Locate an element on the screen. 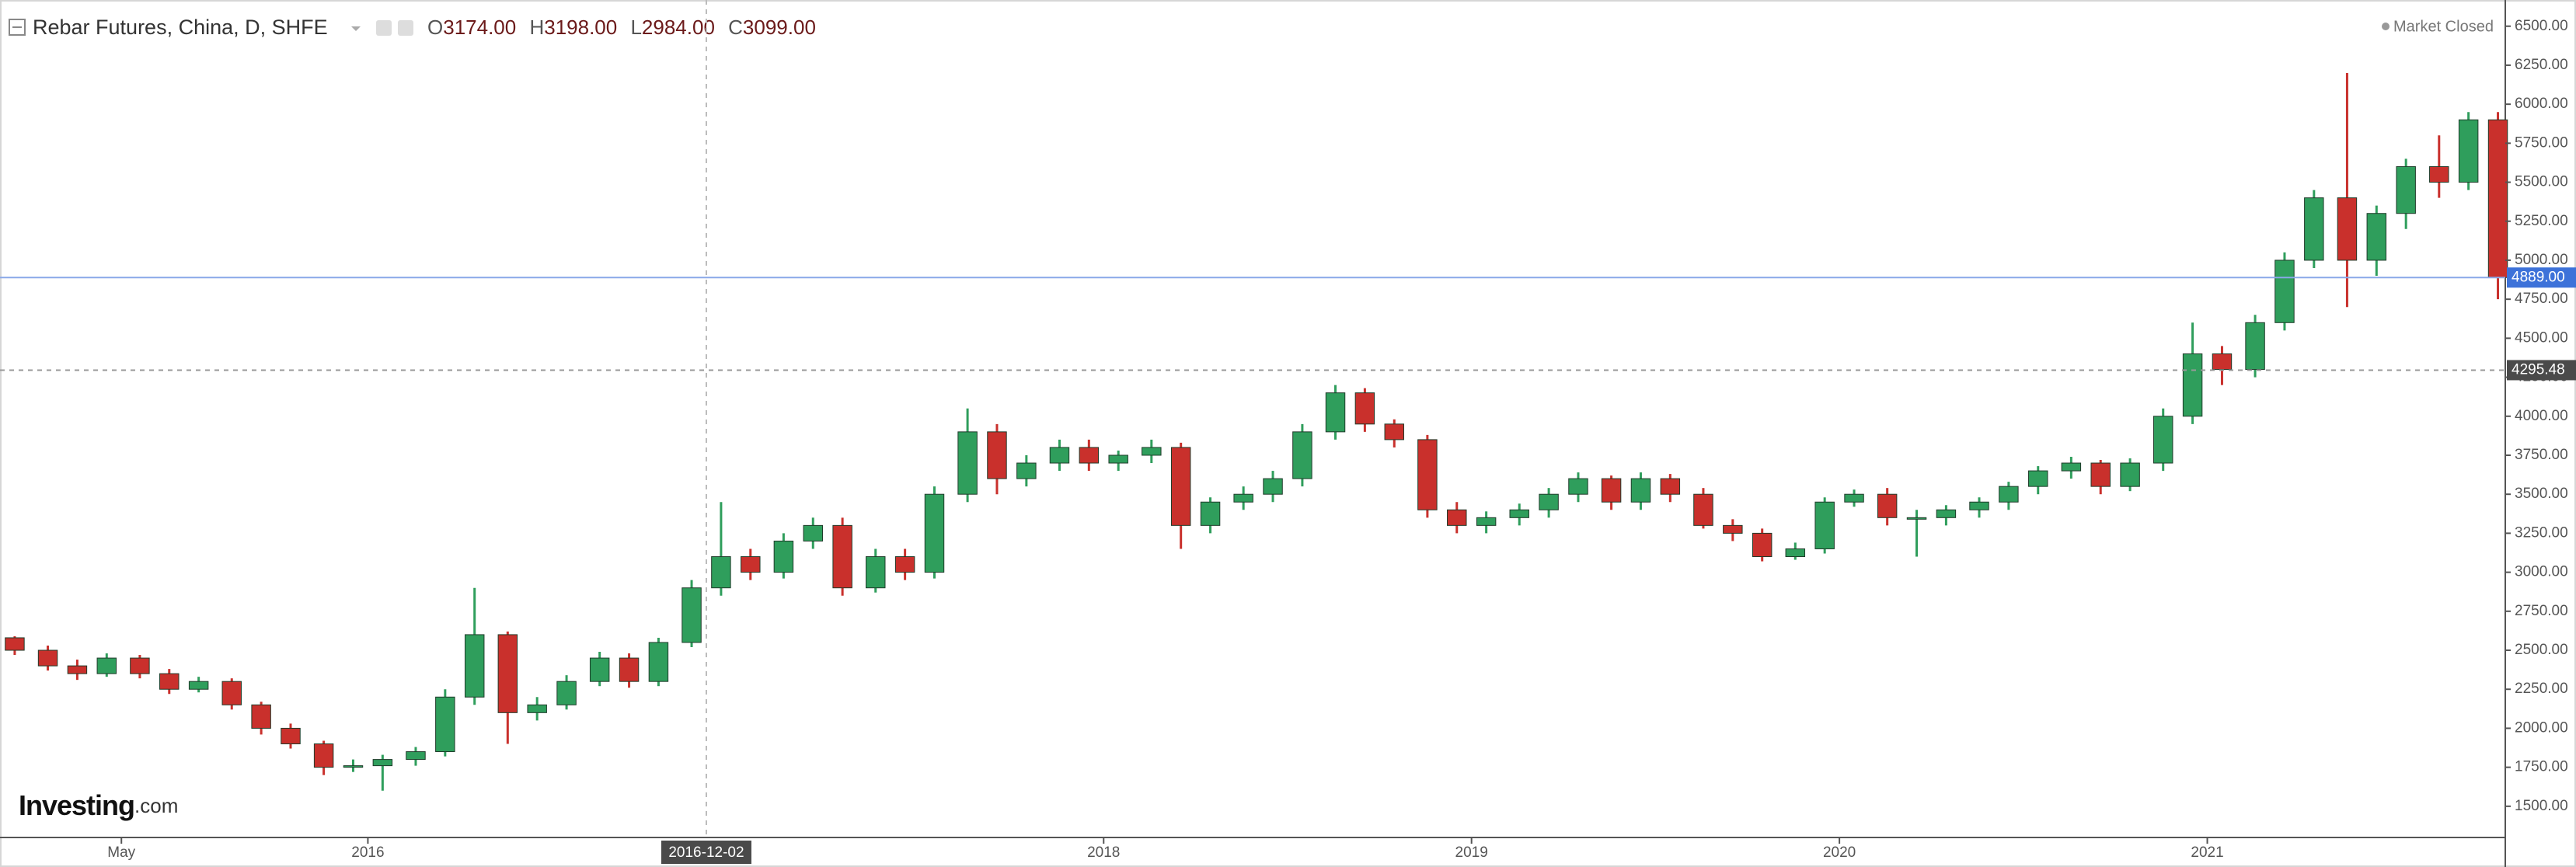 This screenshot has height=867, width=2576. ohlc-value: 3174.00 is located at coordinates (479, 27).